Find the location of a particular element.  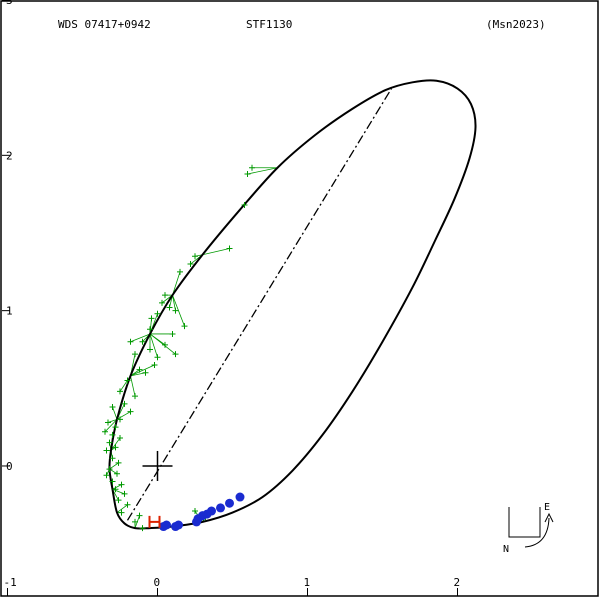

y-tick-label: 1 is located at coordinates (9, 311).